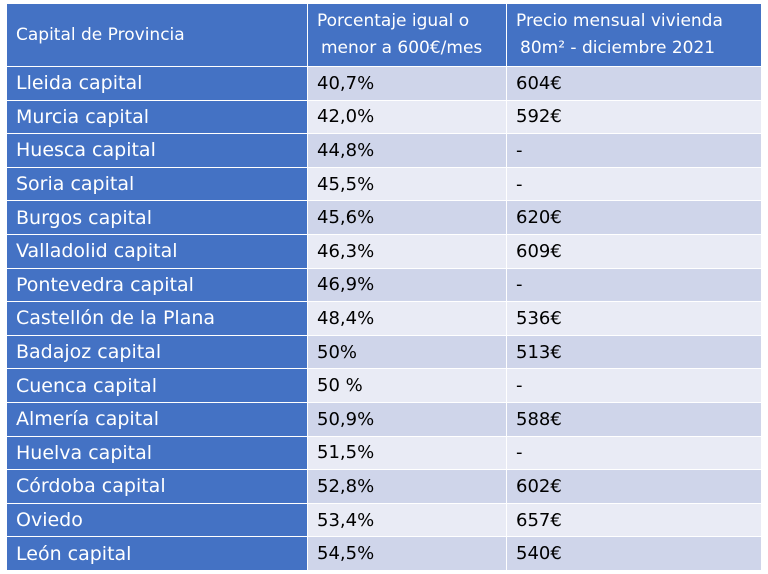  Describe the element at coordinates (407, 453) in the screenshot. I see `row-percentage: 51,5%` at that location.